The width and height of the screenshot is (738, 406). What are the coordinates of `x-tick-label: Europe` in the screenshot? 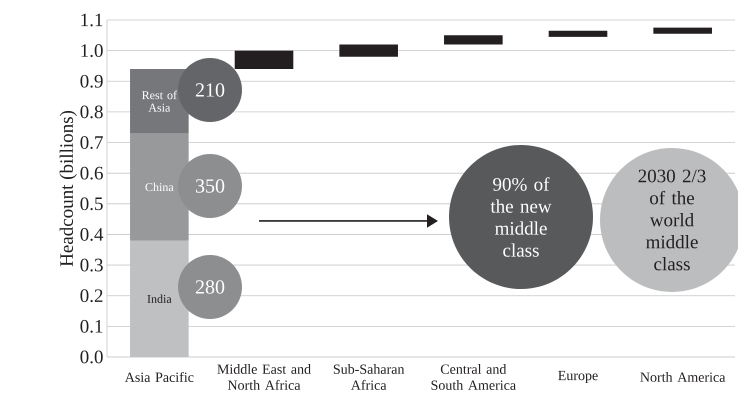 It's located at (578, 377).